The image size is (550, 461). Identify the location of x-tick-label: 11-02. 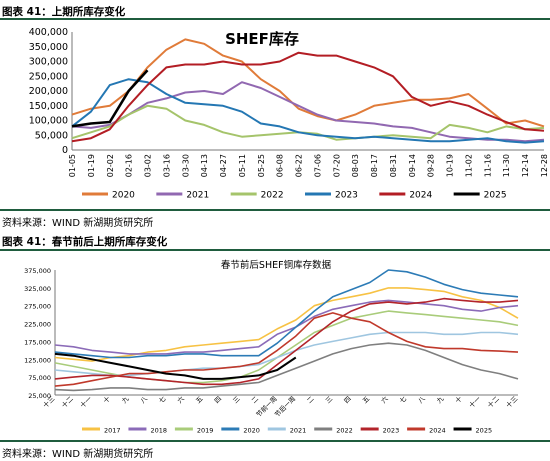
(468, 165).